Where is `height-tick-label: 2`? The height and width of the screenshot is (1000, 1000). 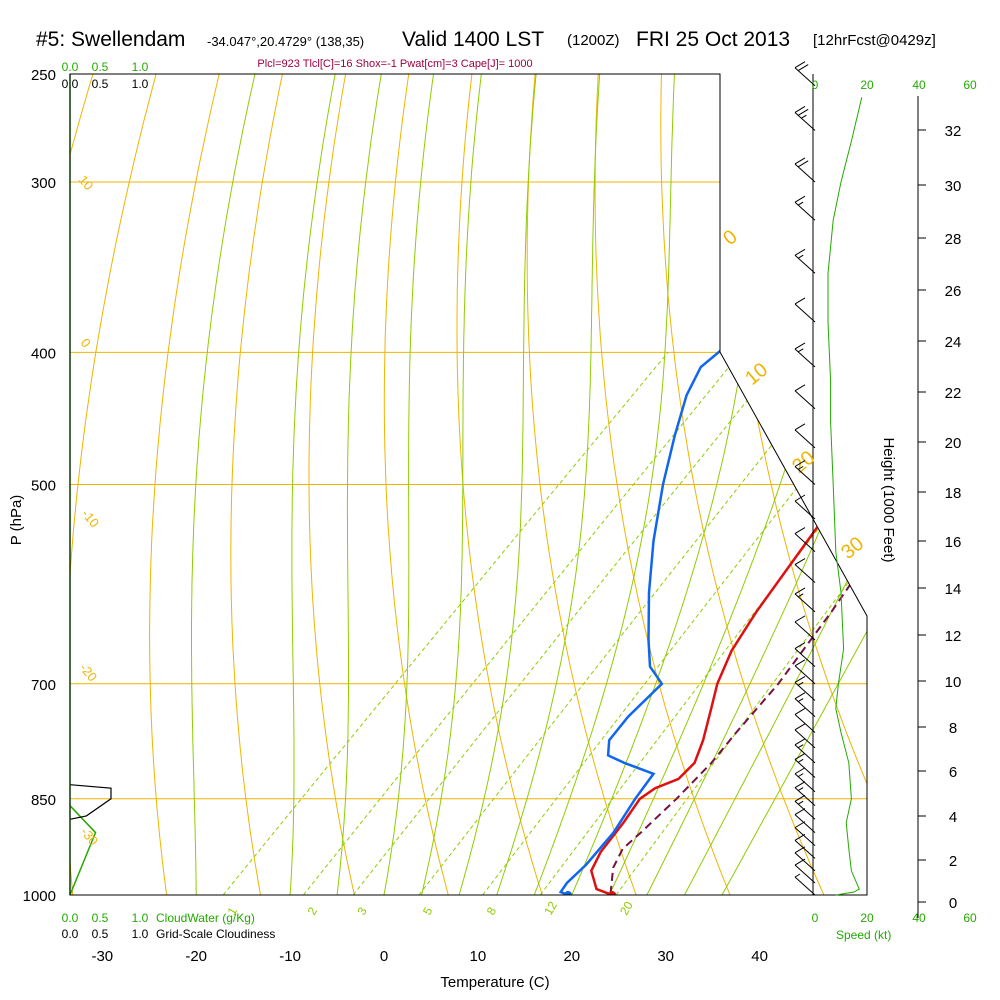
height-tick-label: 2 is located at coordinates (953, 861).